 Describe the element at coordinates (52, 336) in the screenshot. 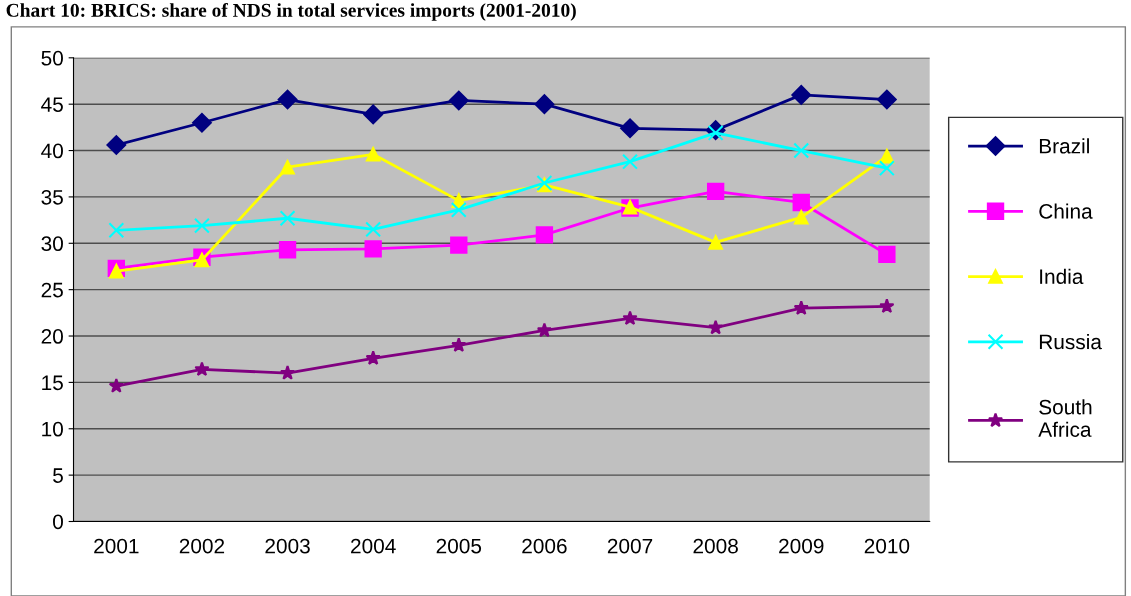

I see `y-tick-label: 20` at that location.